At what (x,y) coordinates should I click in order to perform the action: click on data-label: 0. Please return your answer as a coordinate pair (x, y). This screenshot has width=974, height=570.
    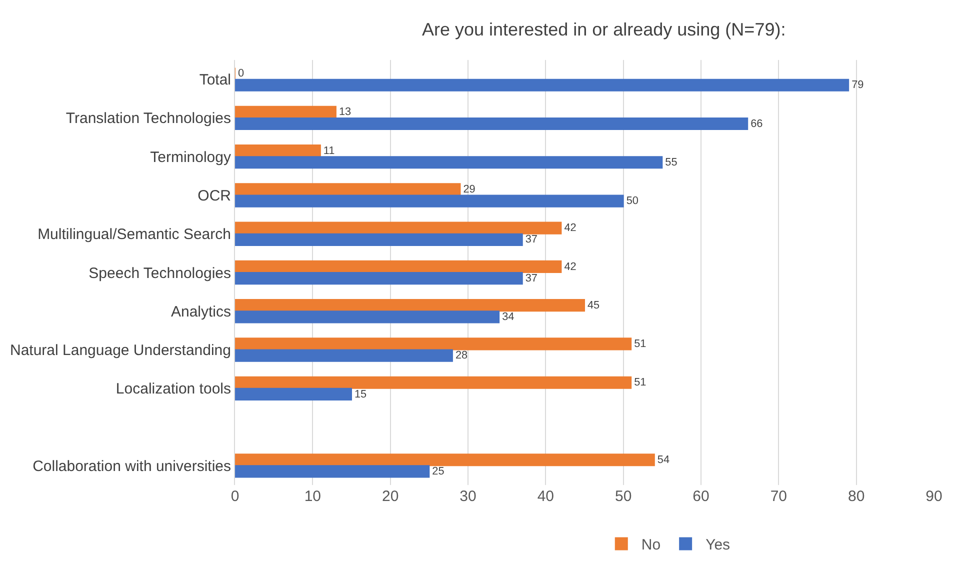
    Looking at the image, I should click on (241, 74).